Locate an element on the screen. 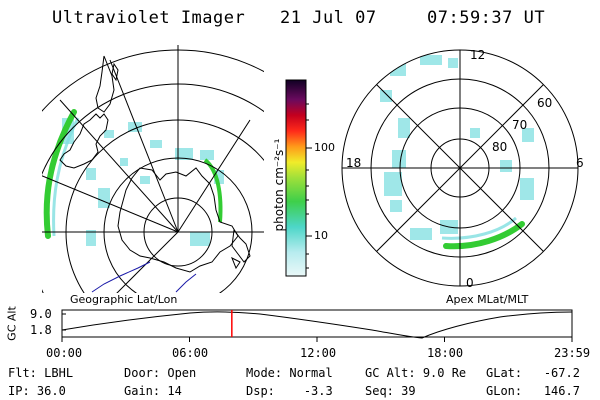 This screenshot has width=600, height=400. newzealand-coast is located at coordinates (105, 84).